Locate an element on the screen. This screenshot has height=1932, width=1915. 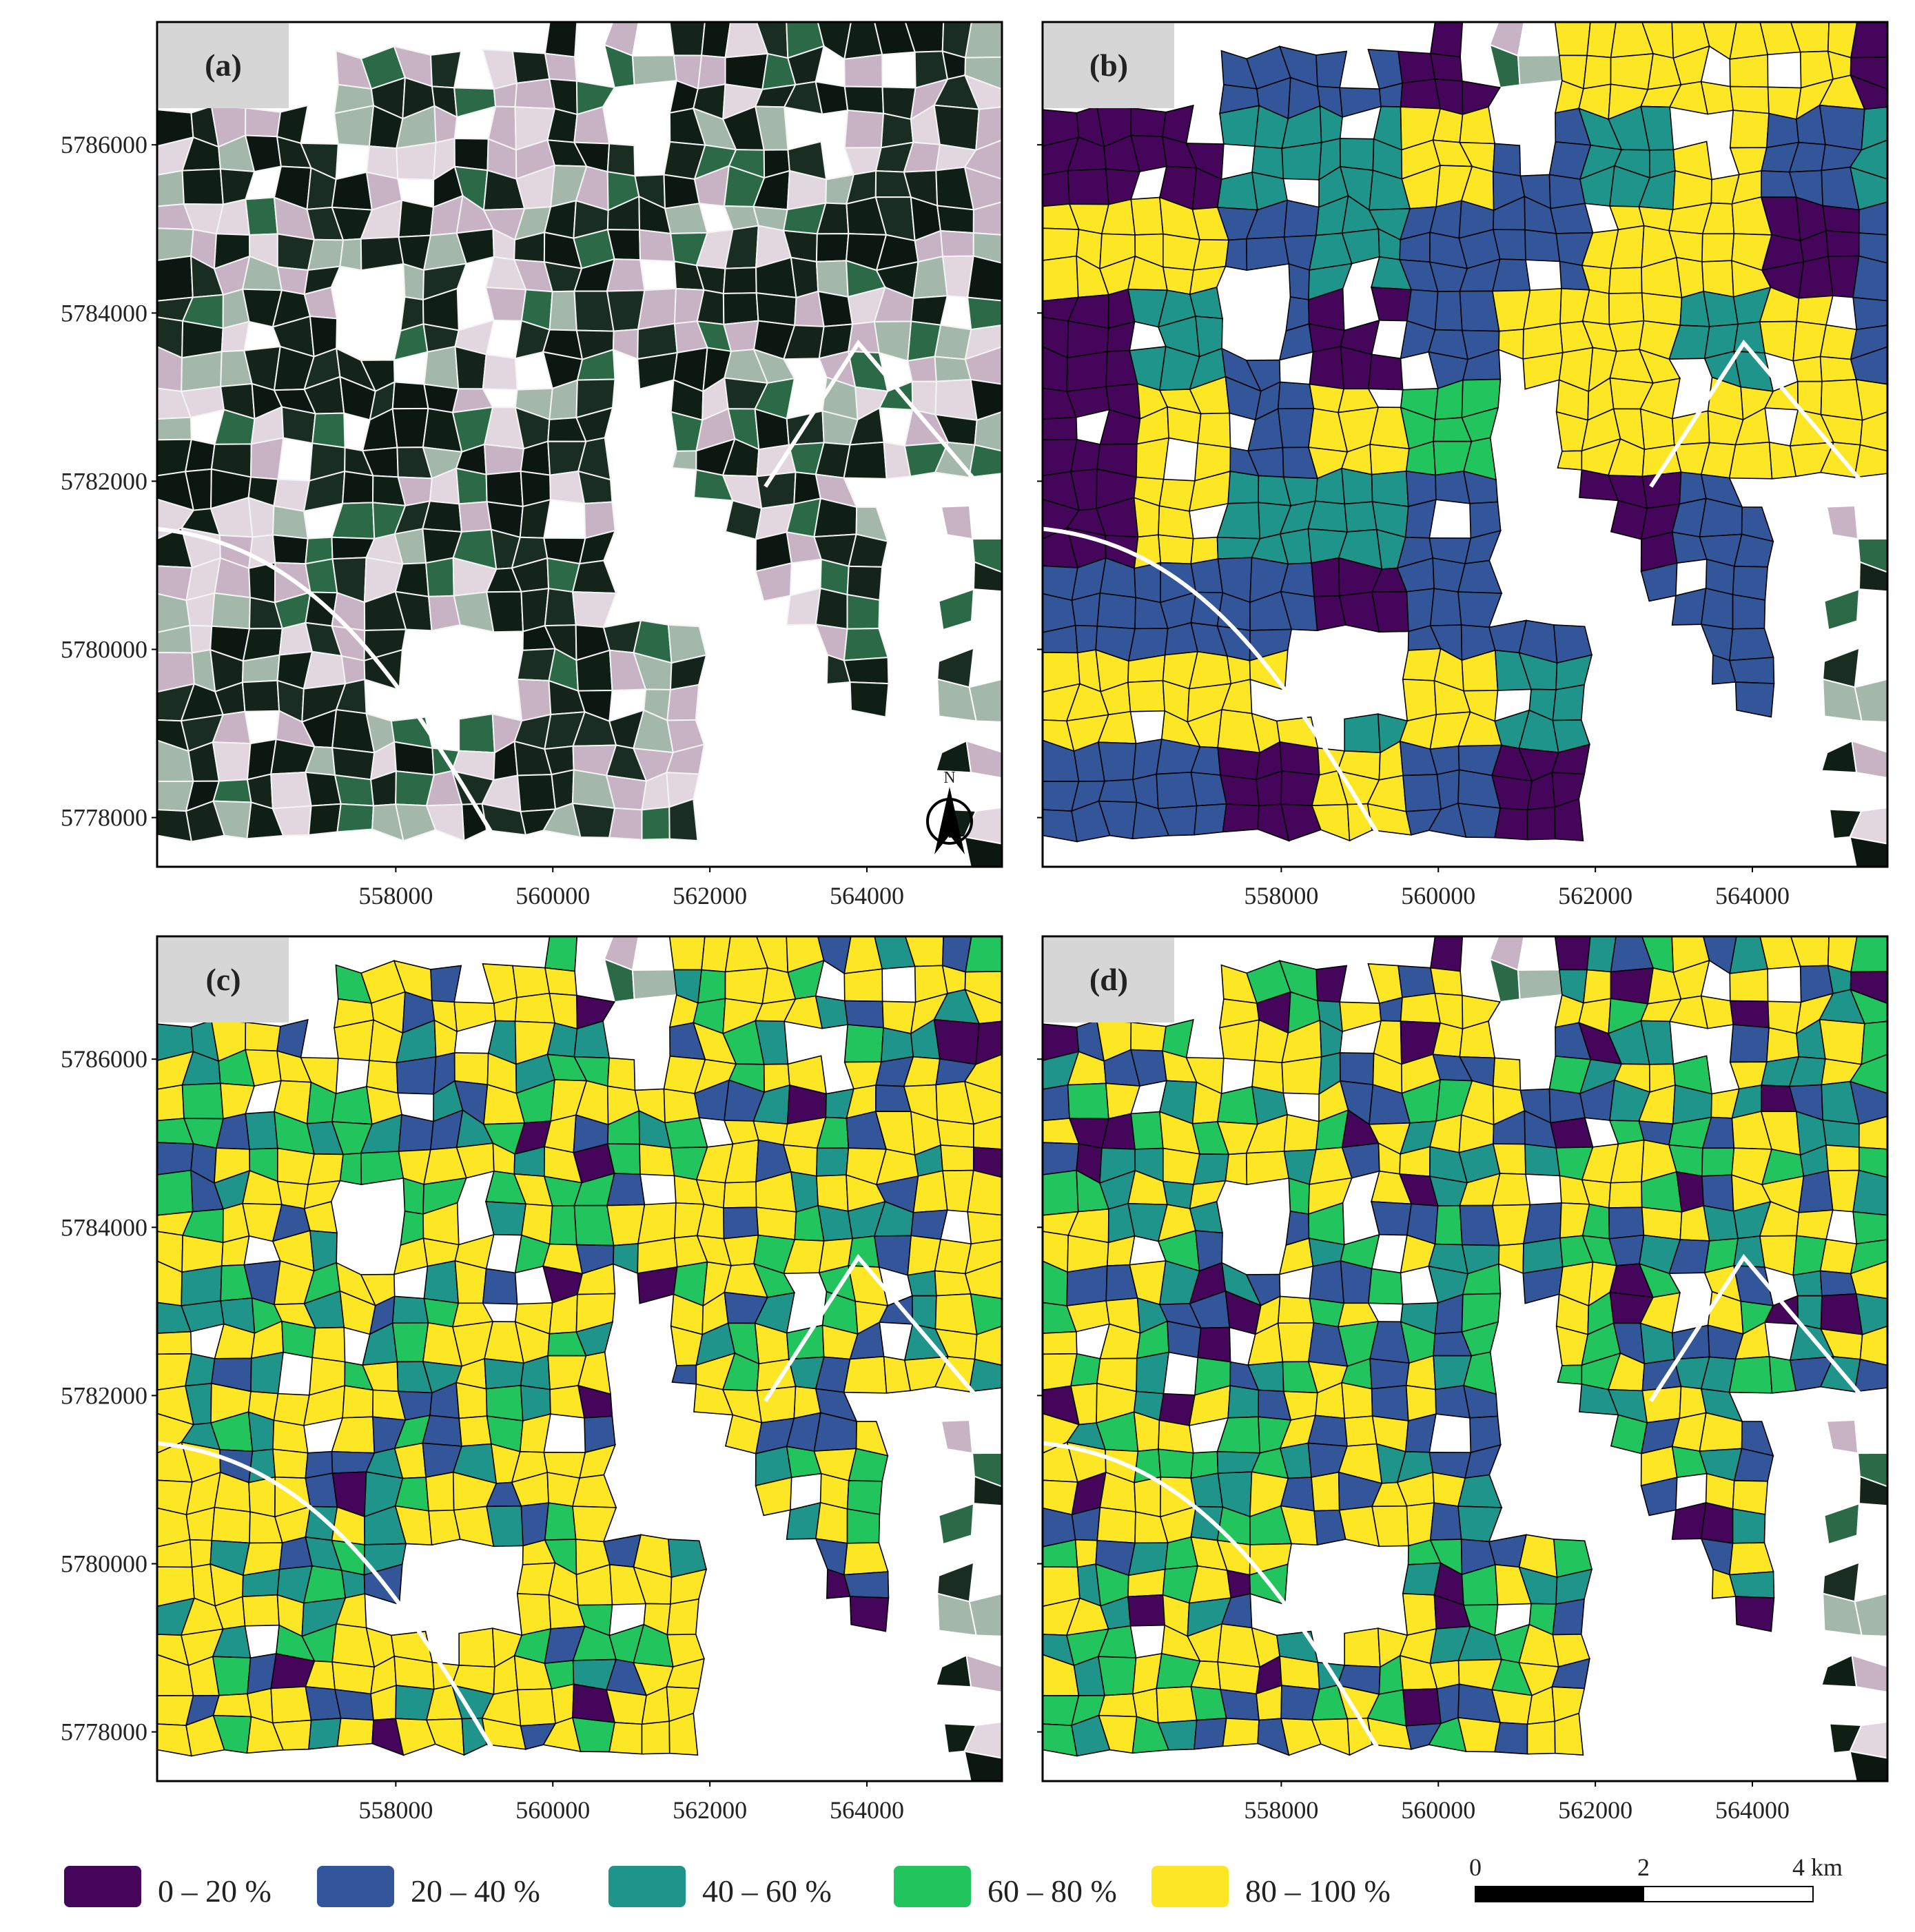
legend-swatch is located at coordinates (932, 1886).